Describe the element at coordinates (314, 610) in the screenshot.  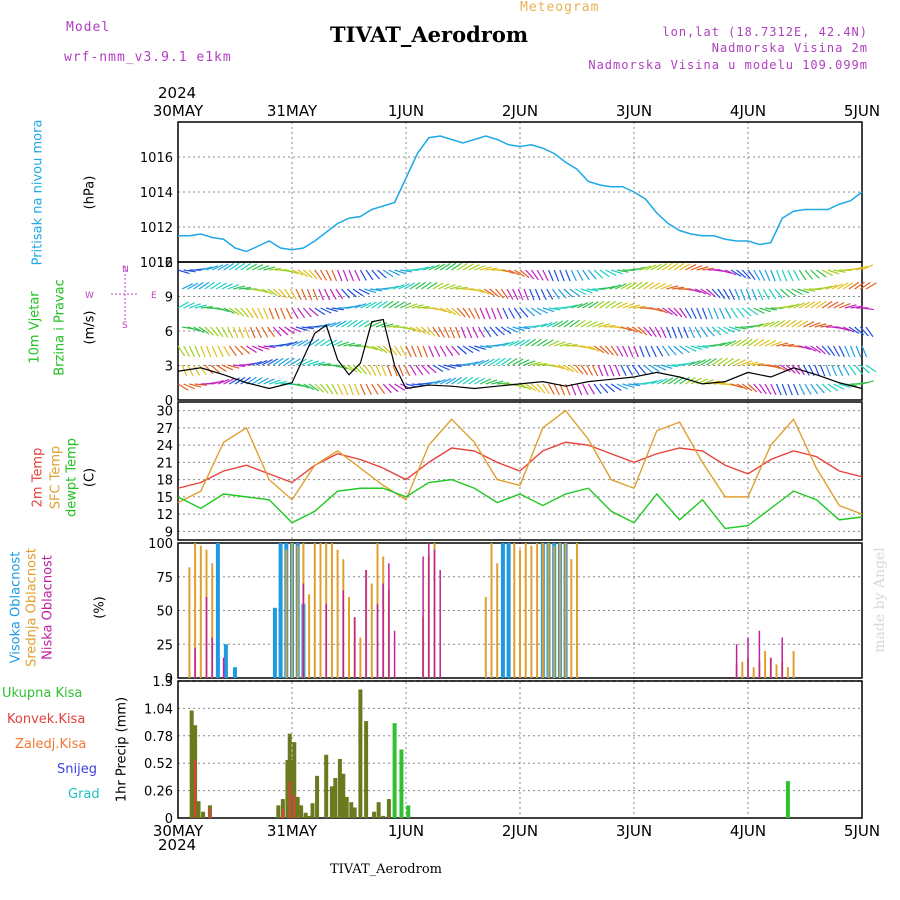
I see `mid-cloud-bar` at that location.